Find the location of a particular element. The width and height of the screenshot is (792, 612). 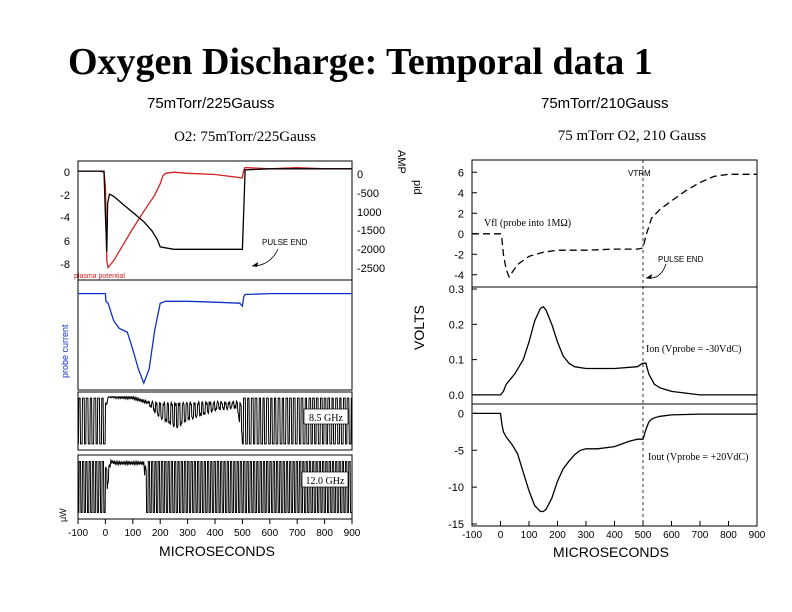

left-panel-subtitle: 75mTorr/225Gauss is located at coordinates (211, 103).